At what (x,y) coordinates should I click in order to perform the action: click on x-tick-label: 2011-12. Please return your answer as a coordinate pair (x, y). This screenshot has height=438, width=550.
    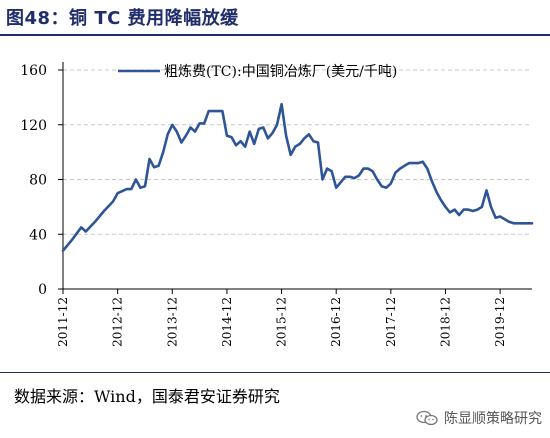
    Looking at the image, I should click on (63, 322).